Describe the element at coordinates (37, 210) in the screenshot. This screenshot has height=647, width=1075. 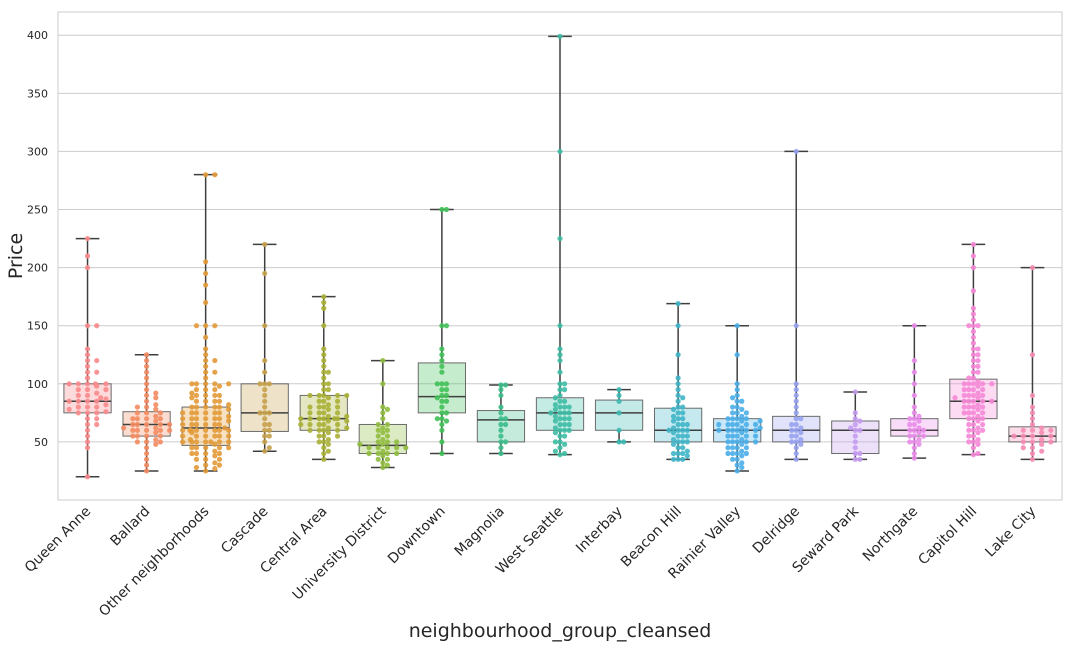
I see `y-tick-label-250: 250` at that location.